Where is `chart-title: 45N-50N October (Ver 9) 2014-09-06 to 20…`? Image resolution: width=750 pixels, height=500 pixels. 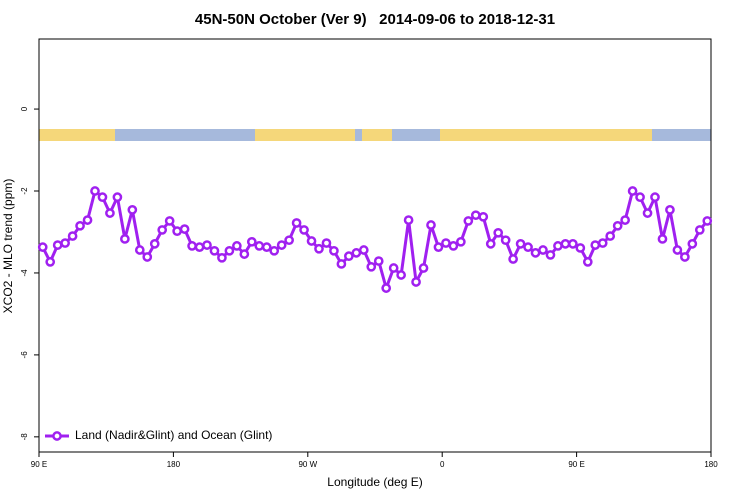
chart-title: 45N-50N October (Ver 9) 2014-09-06 to 20… is located at coordinates (375, 19).